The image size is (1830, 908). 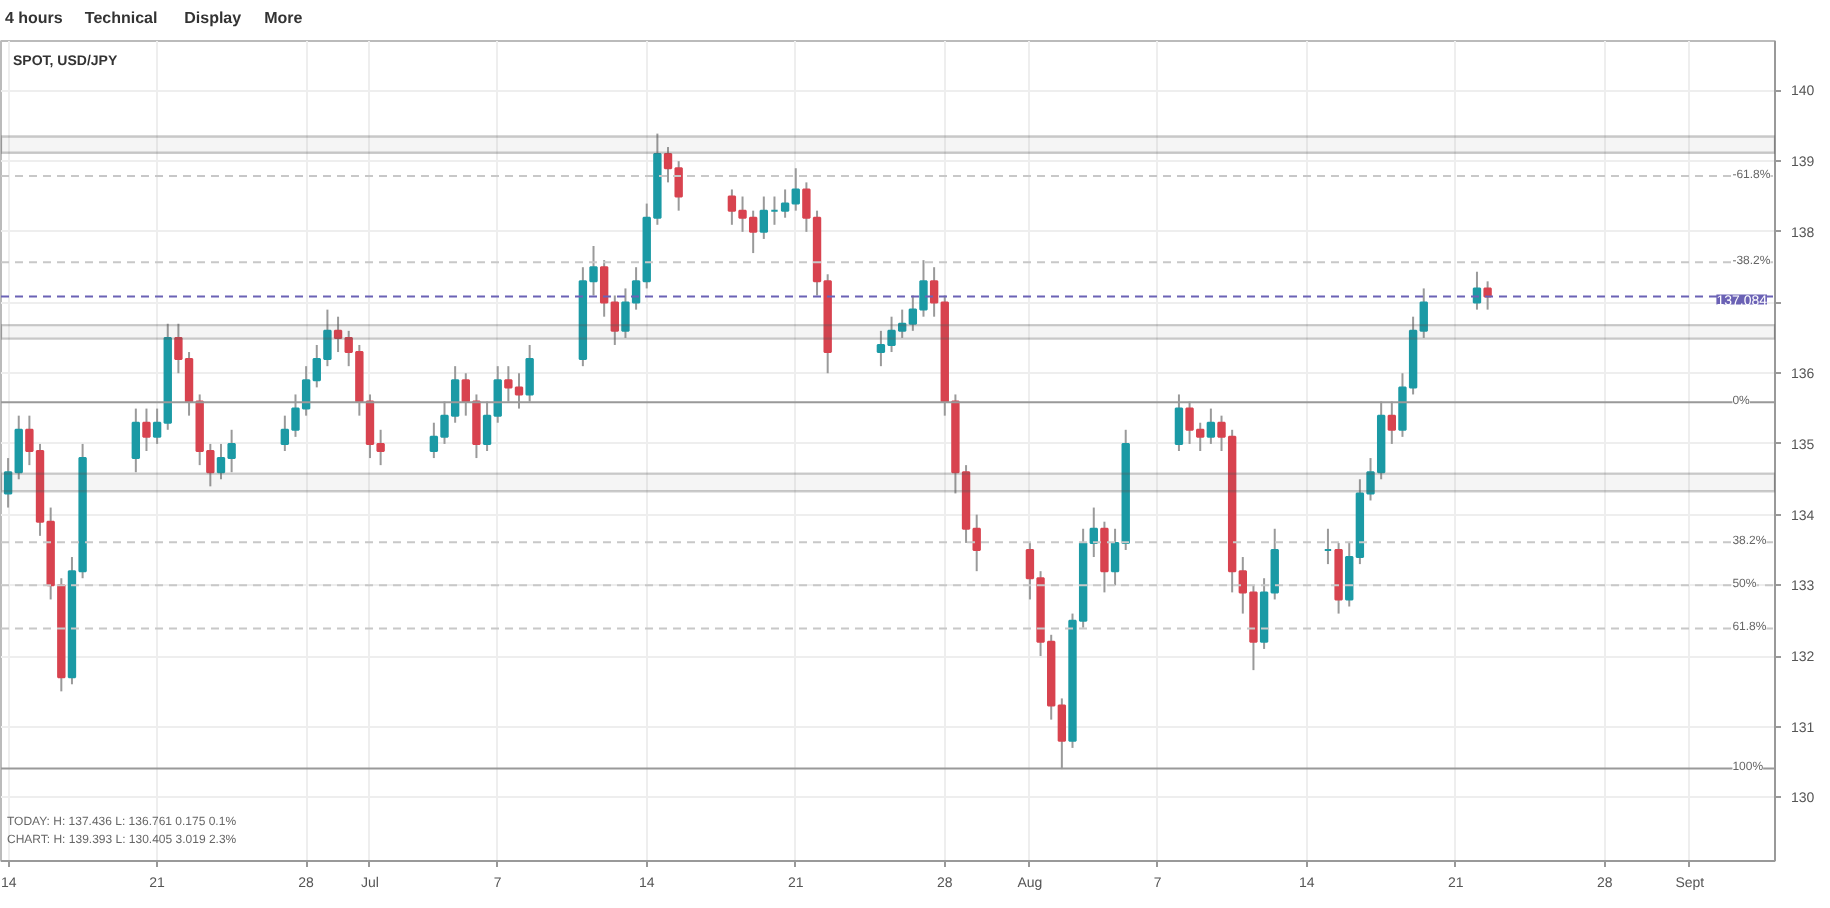 I want to click on text: More, so click(x=284, y=18).